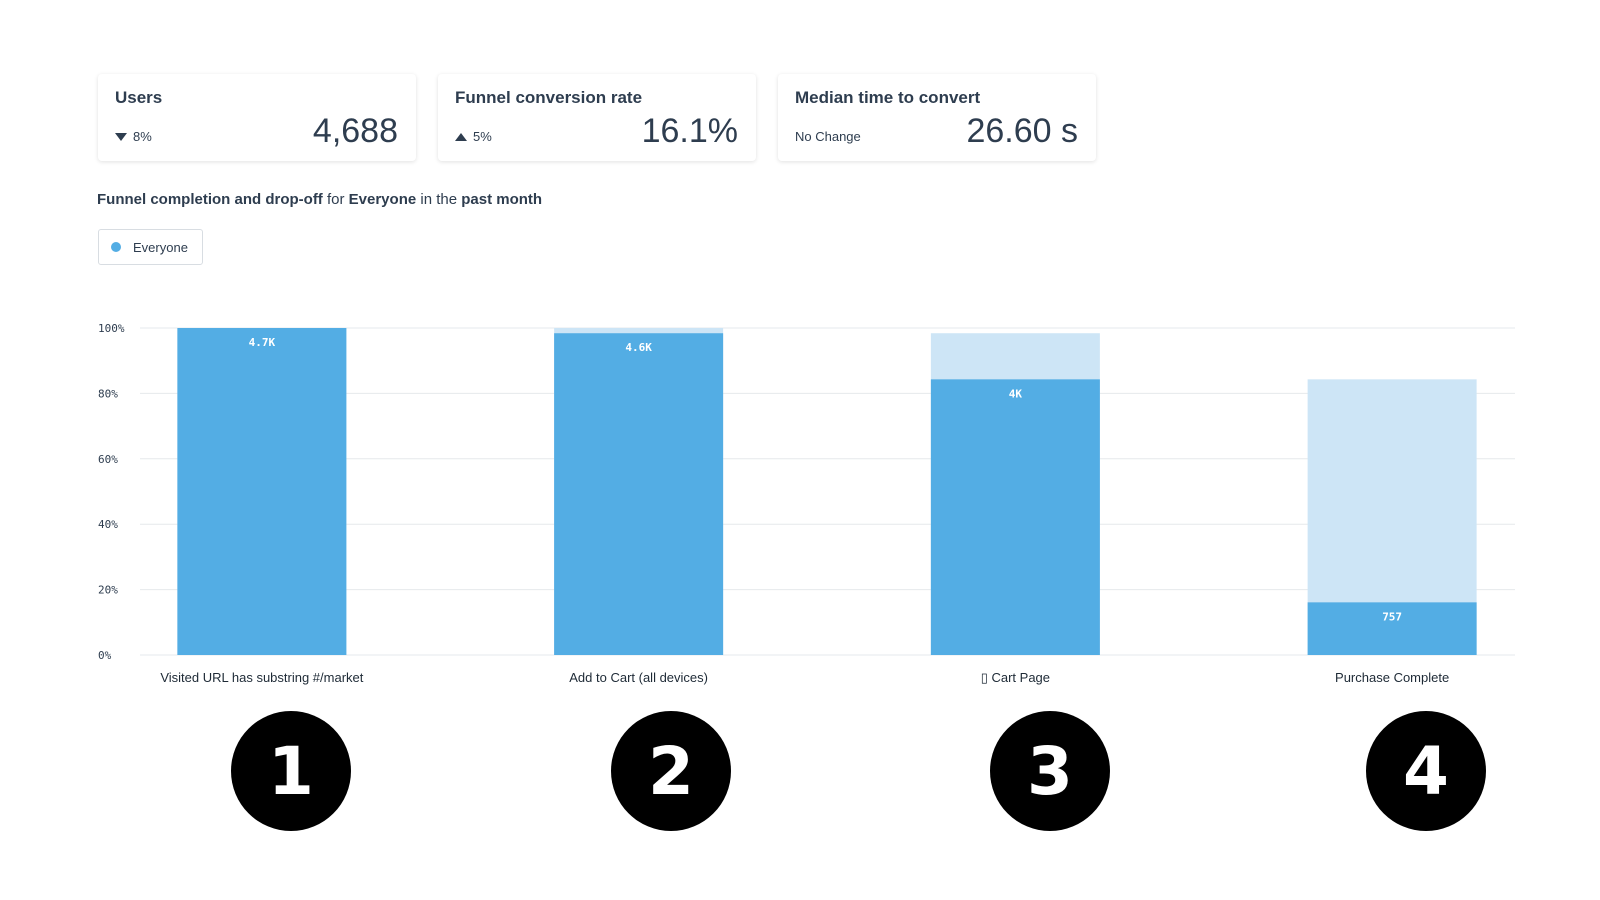 The image size is (1600, 900). What do you see at coordinates (121, 136) in the screenshot?
I see `trend-down-icon` at bounding box center [121, 136].